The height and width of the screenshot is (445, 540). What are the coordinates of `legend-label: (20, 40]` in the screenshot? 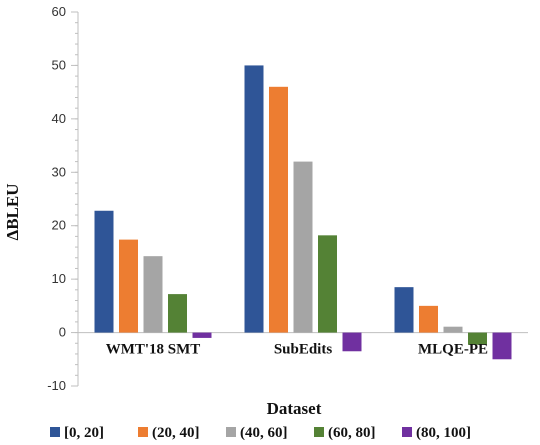 It's located at (176, 433).